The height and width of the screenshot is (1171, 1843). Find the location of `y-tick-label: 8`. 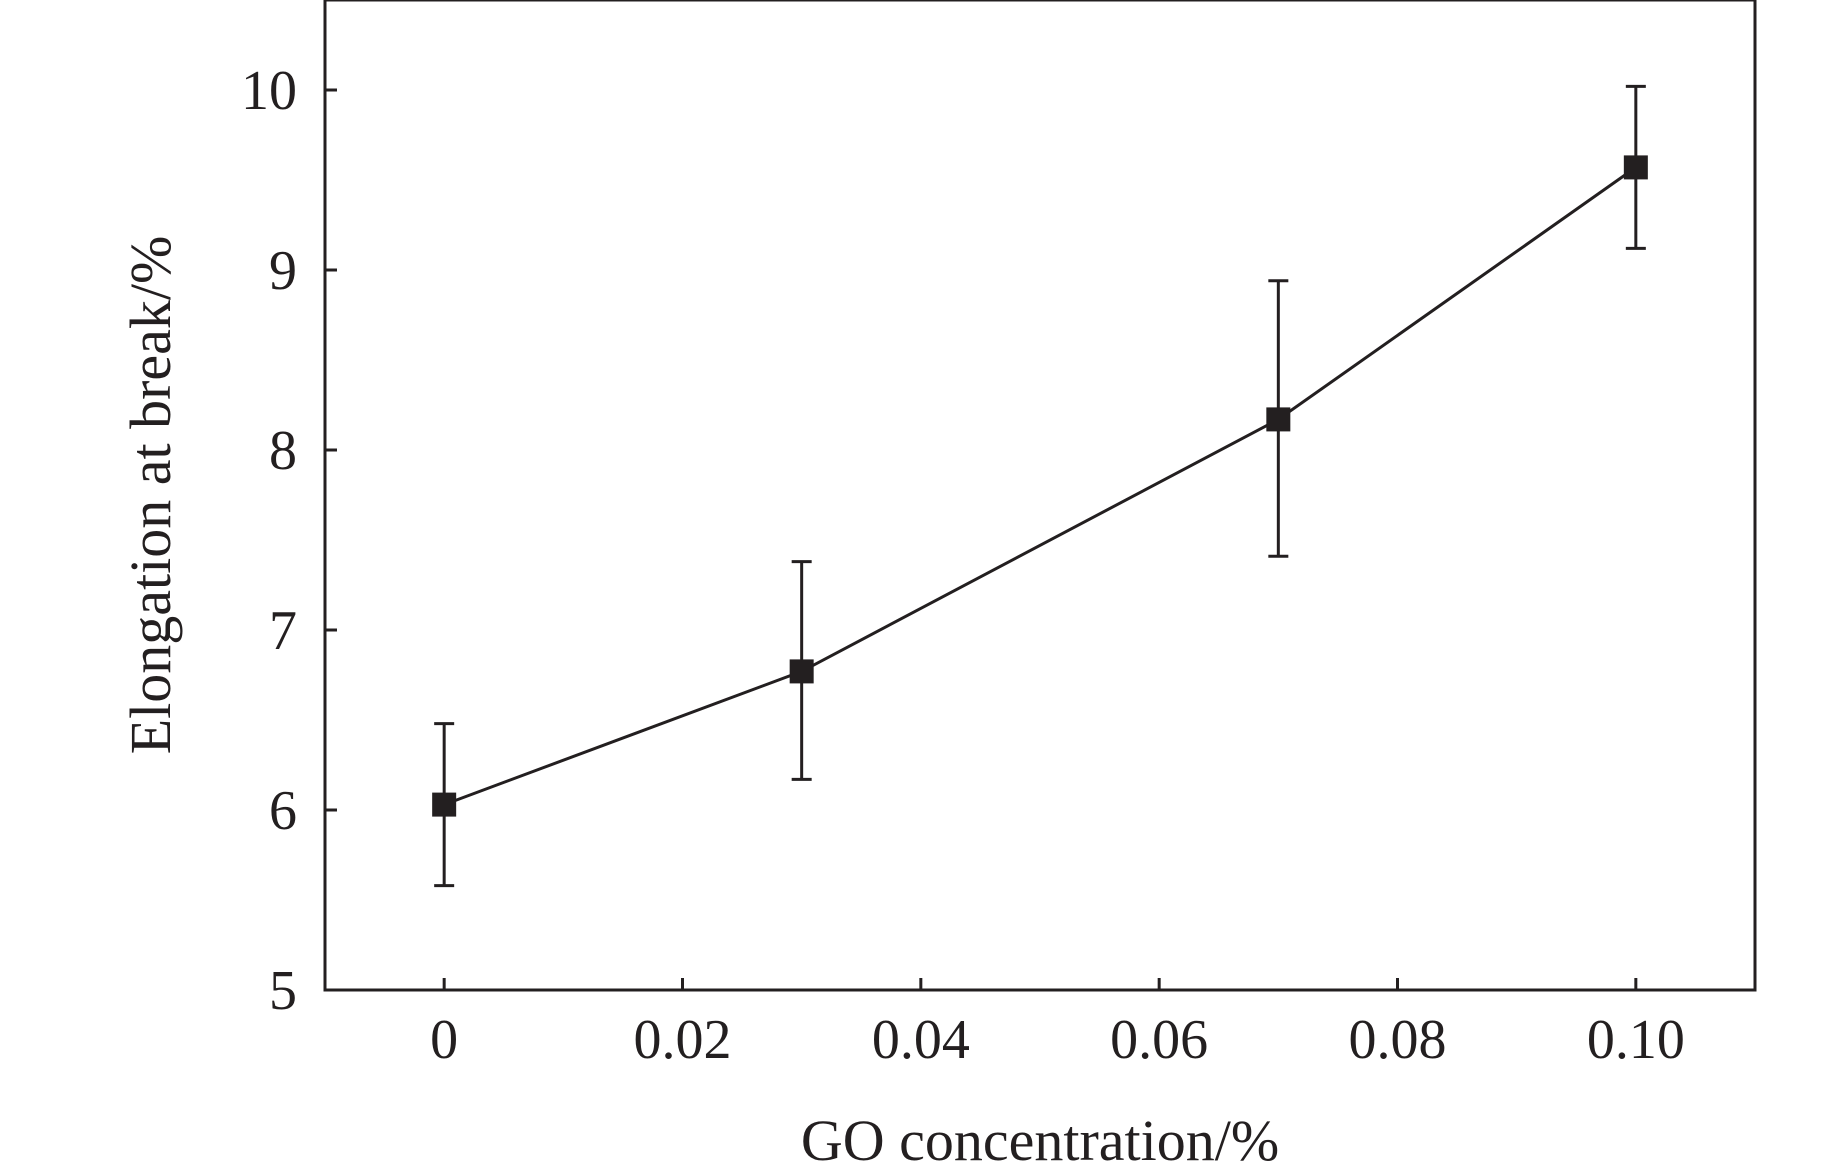

y-tick-label: 8 is located at coordinates (283, 451).